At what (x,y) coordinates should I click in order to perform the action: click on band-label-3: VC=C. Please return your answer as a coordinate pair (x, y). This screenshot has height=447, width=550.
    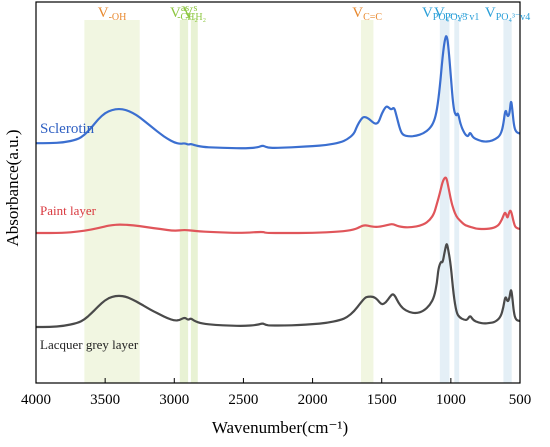
    Looking at the image, I should click on (367, 14).